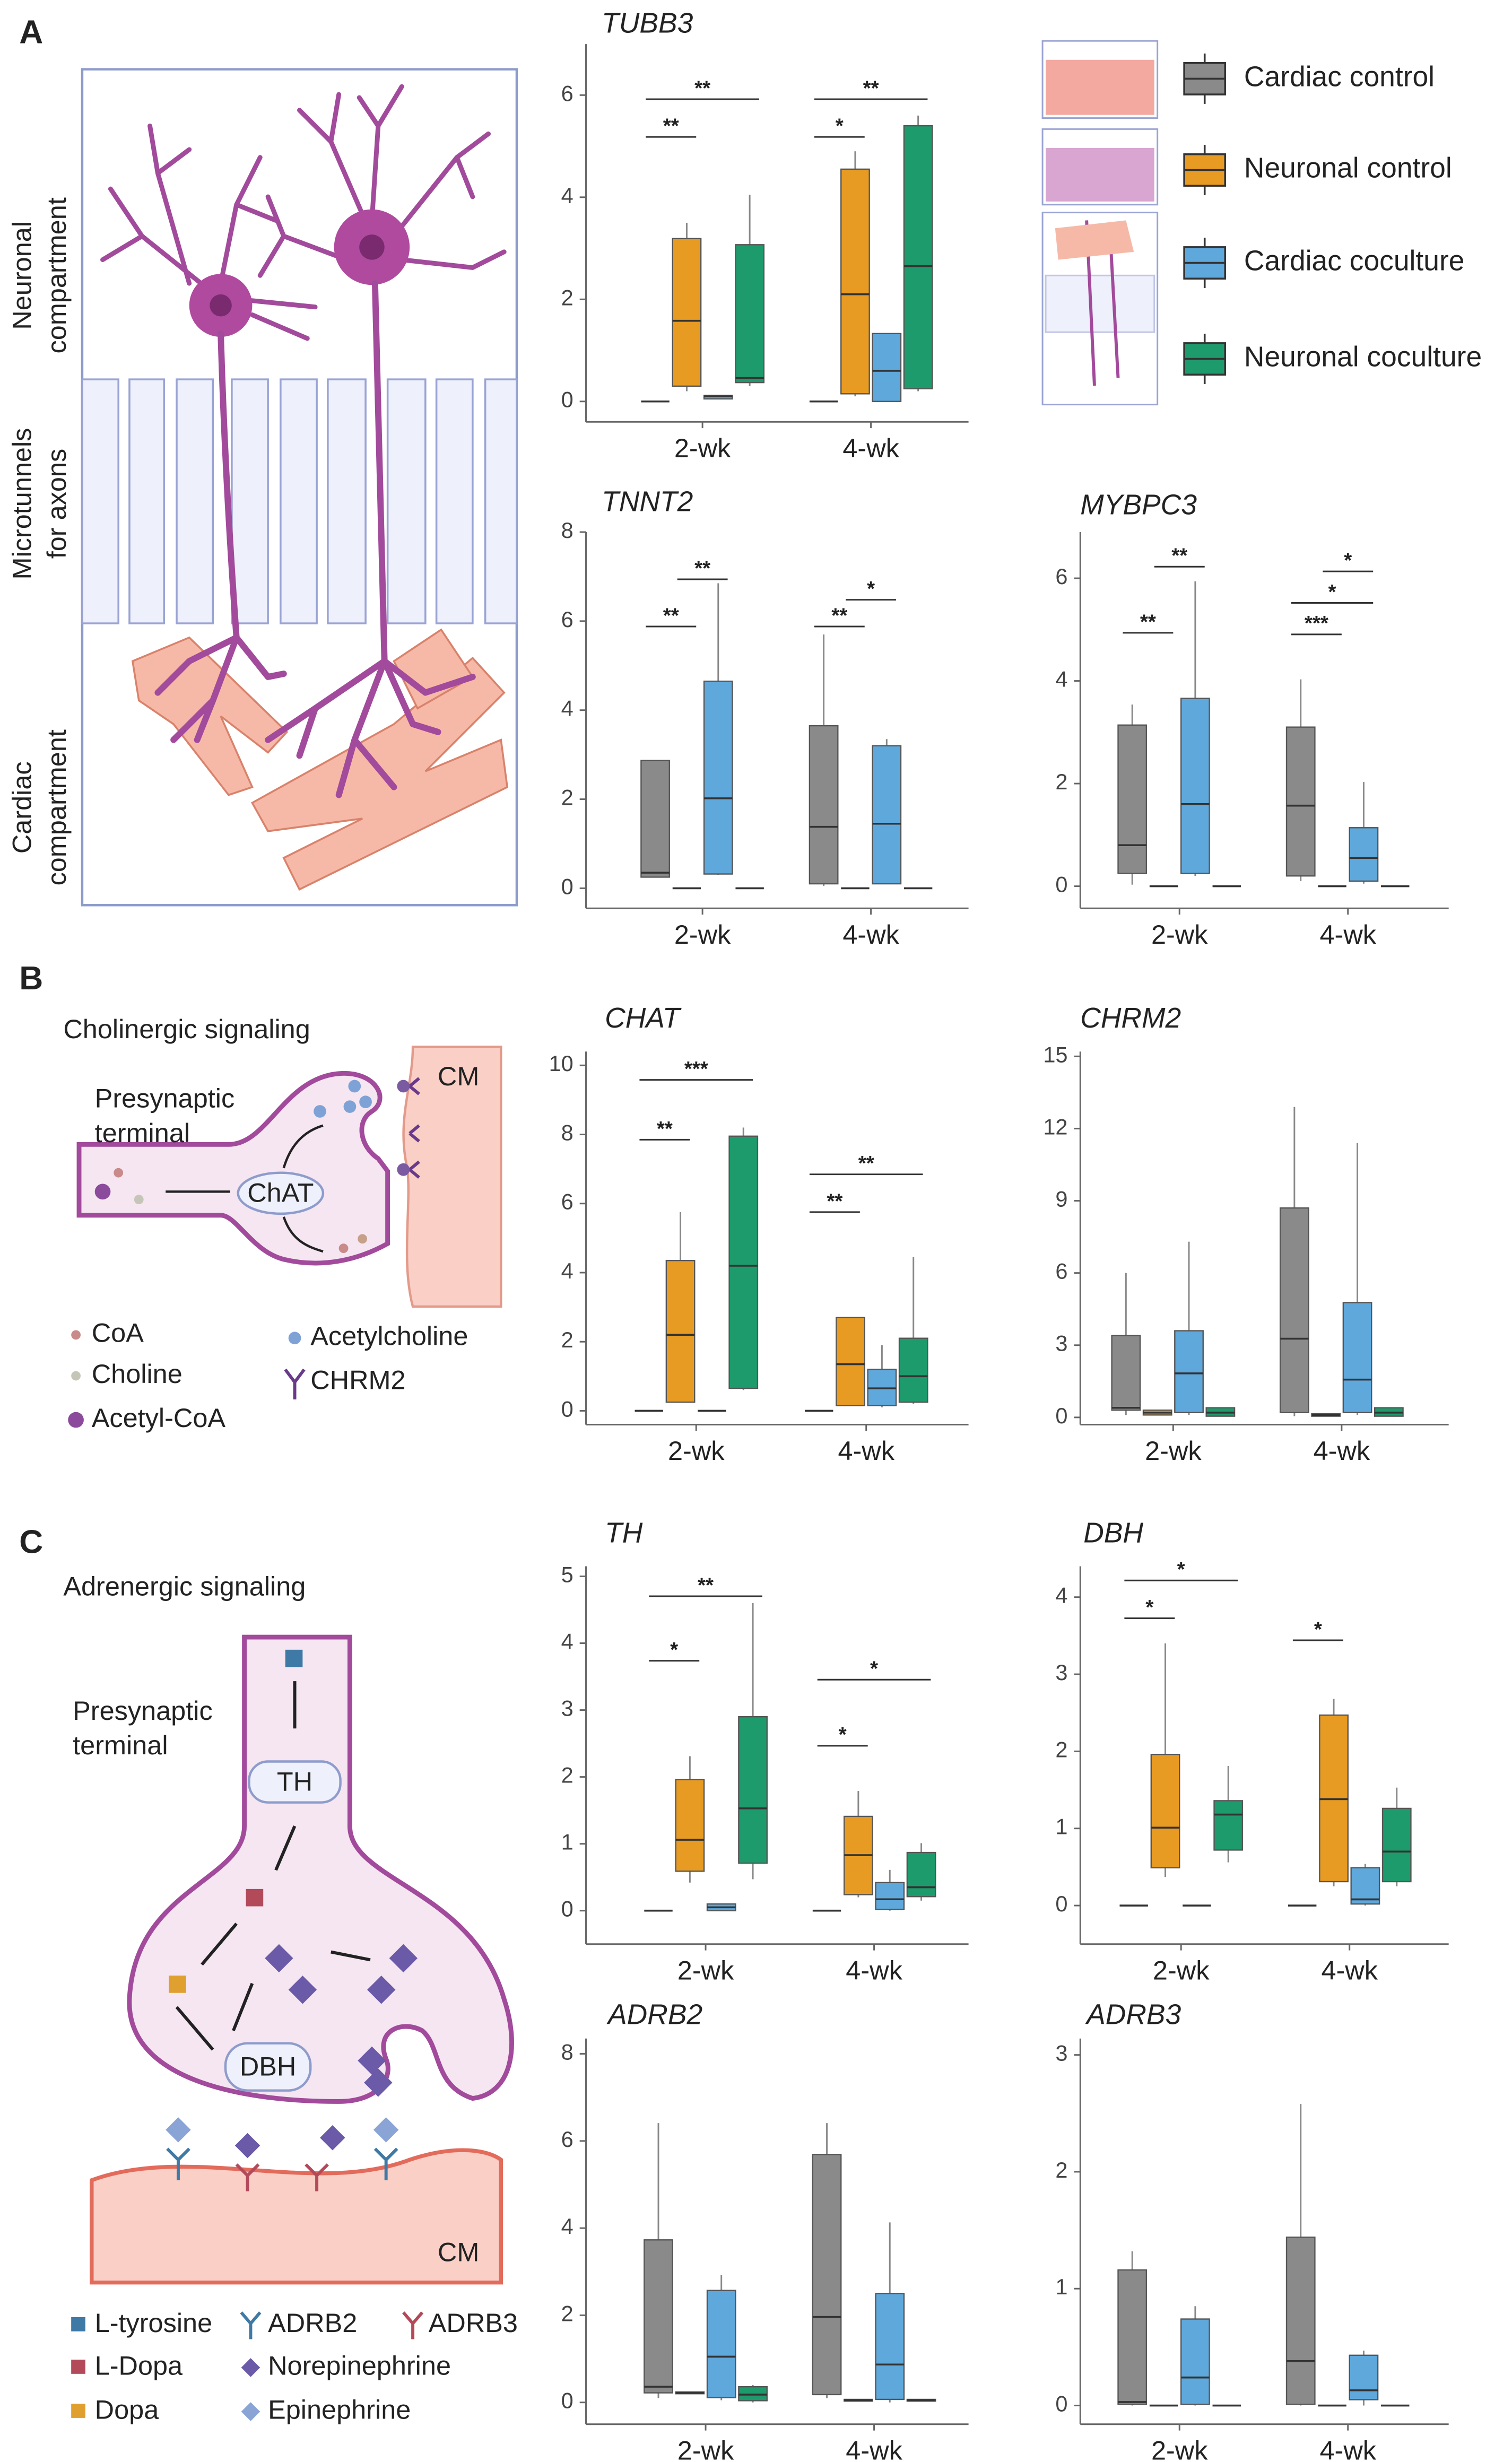 This screenshot has width=1512, height=2462. Describe the element at coordinates (654, 2014) in the screenshot. I see `chart-title: ADRB2` at that location.